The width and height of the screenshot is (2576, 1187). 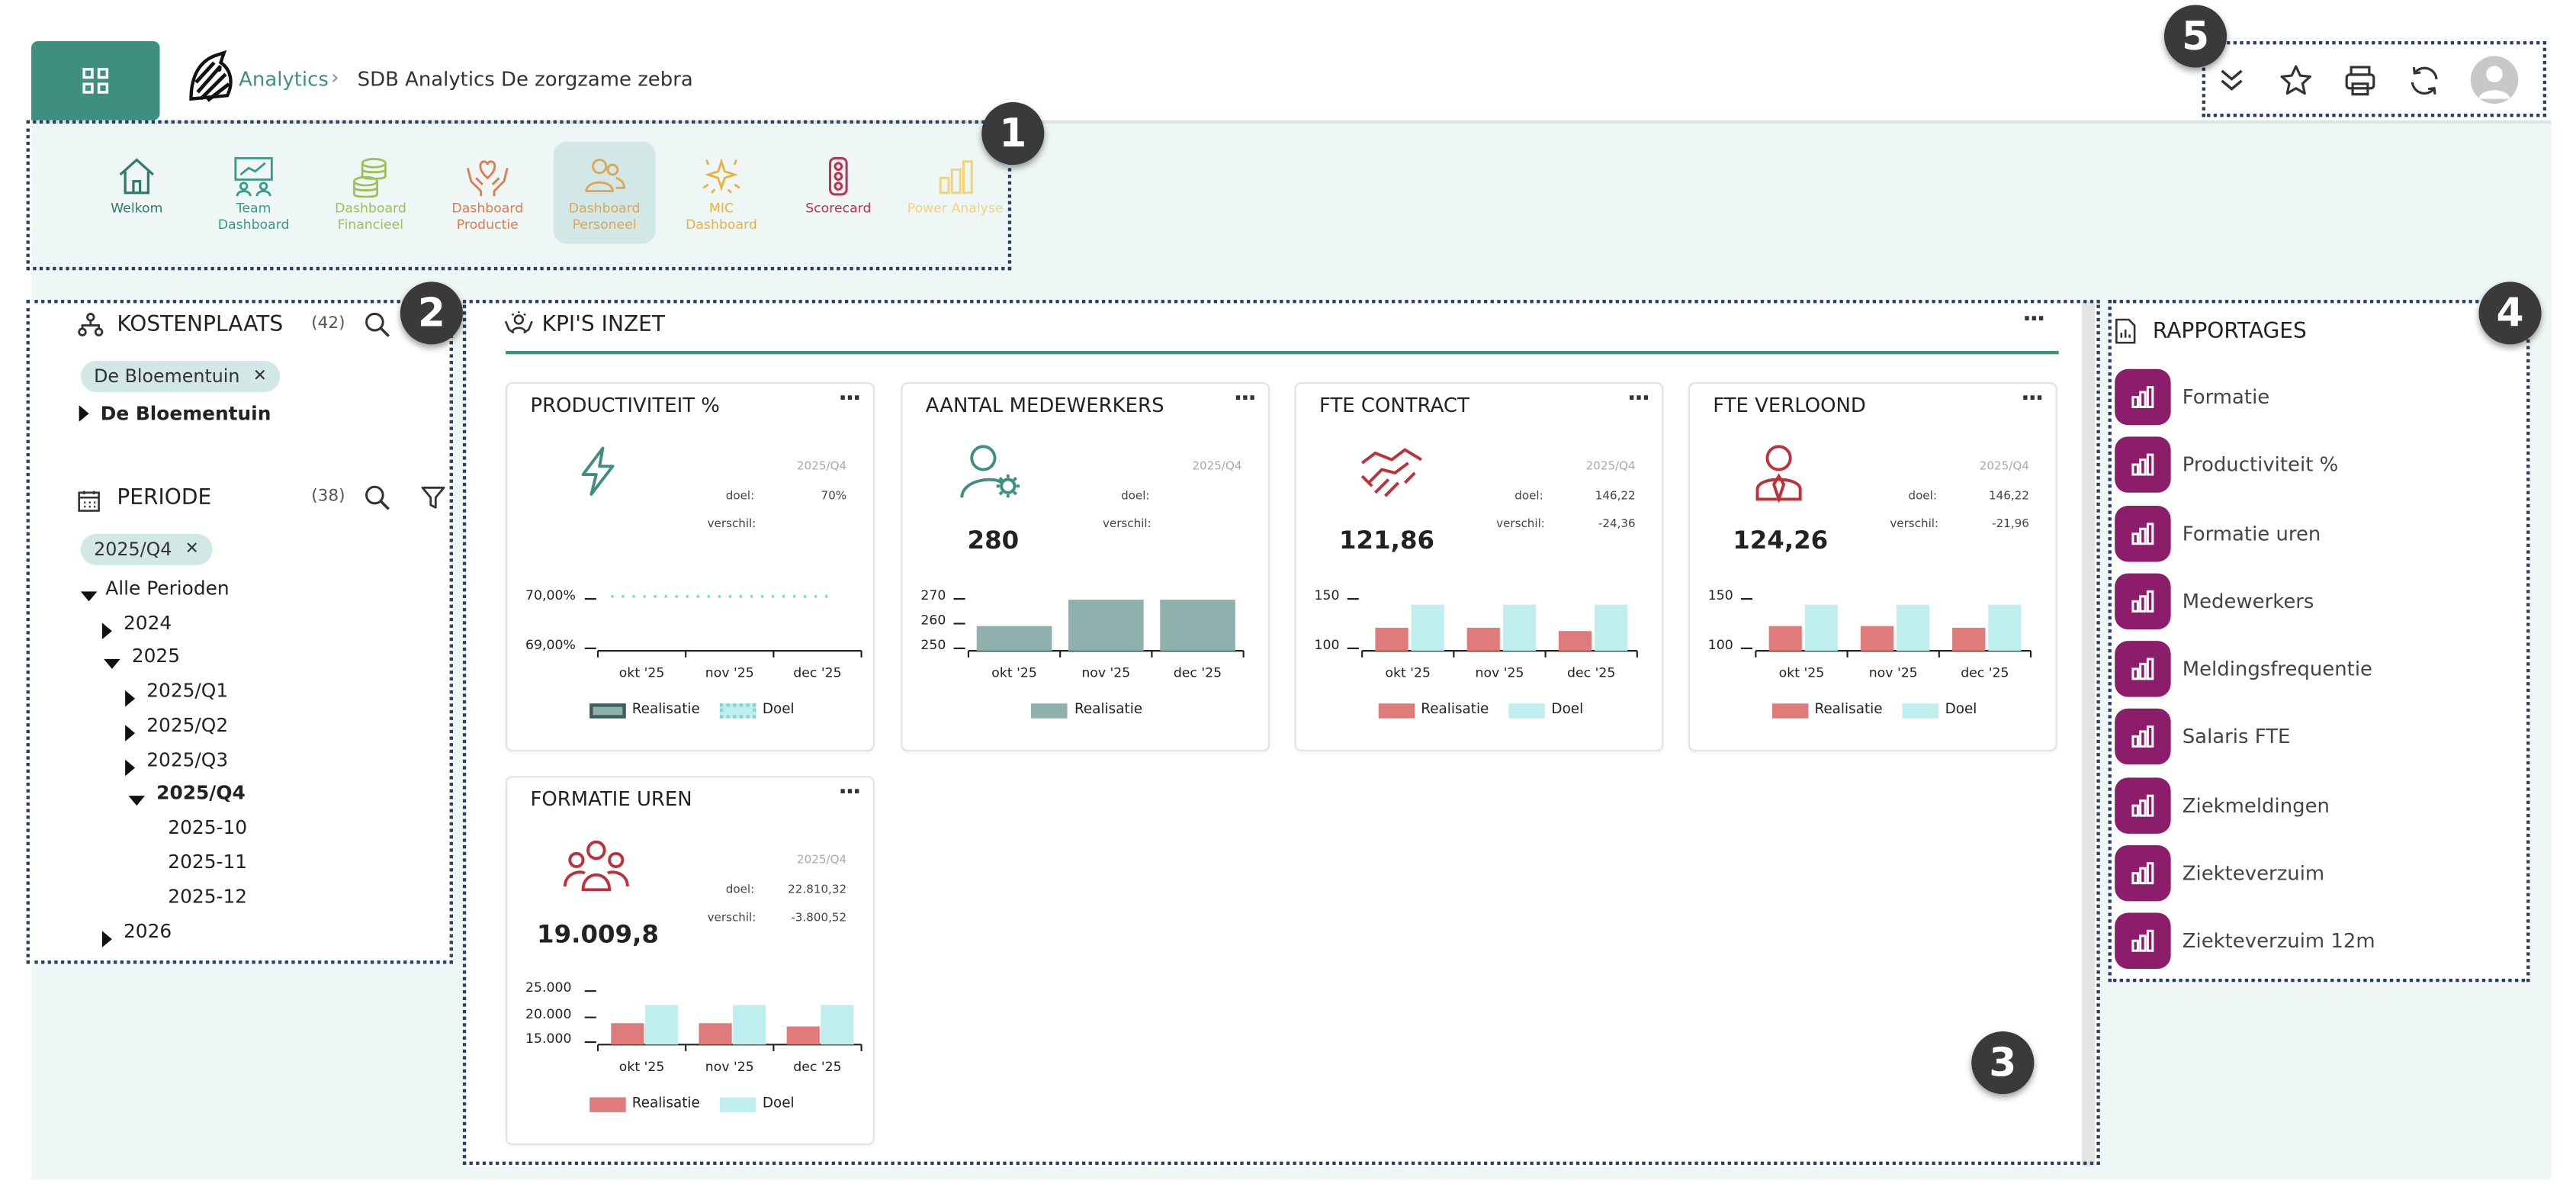 I want to click on filter-panel, so click(x=241, y=631).